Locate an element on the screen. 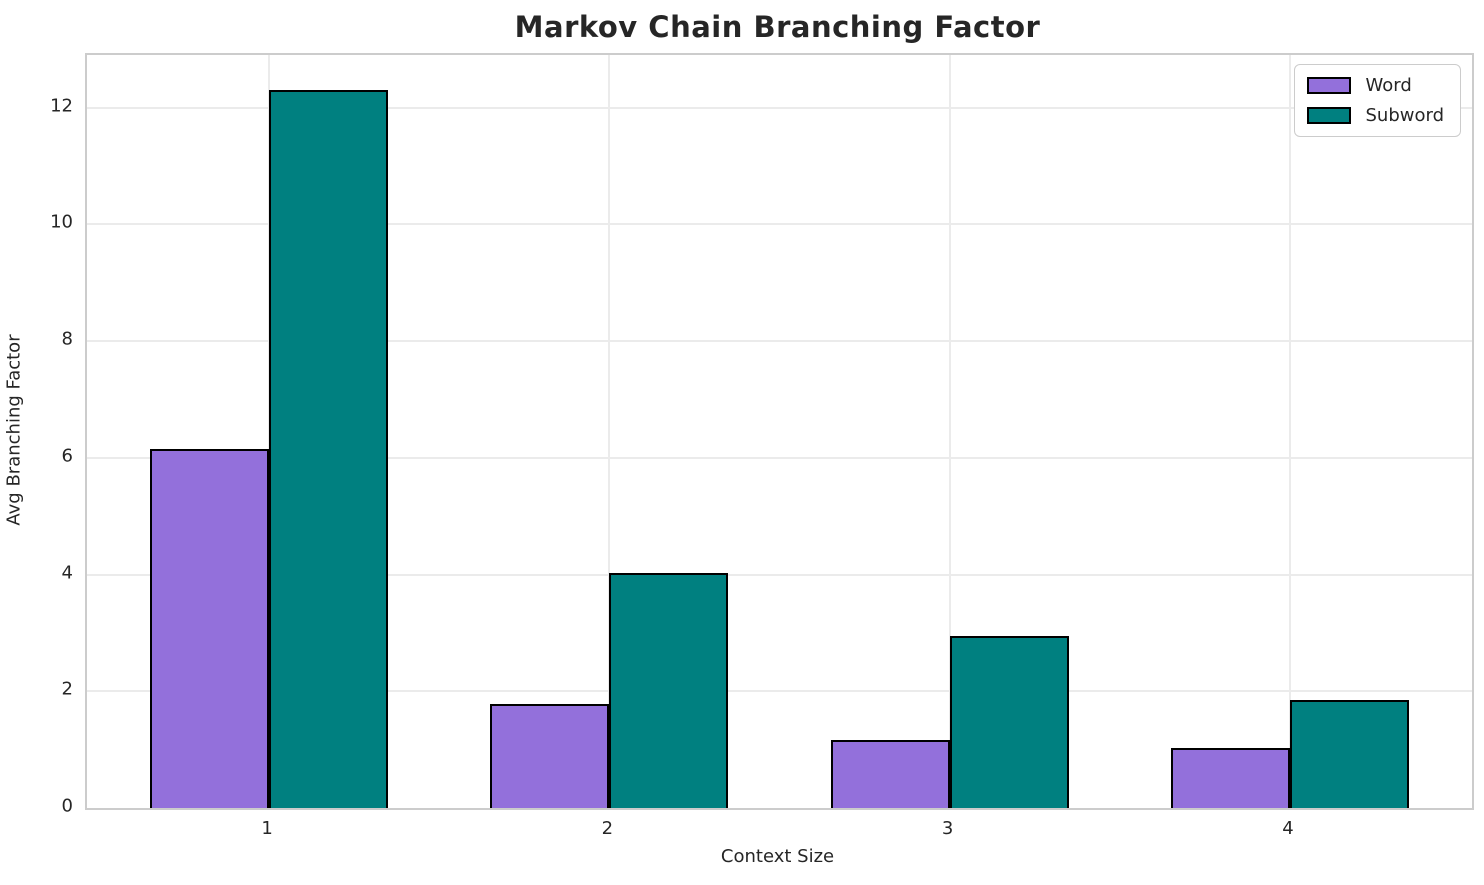 The image size is (1484, 885). legend-item-subword: Subword is located at coordinates (1375, 115).